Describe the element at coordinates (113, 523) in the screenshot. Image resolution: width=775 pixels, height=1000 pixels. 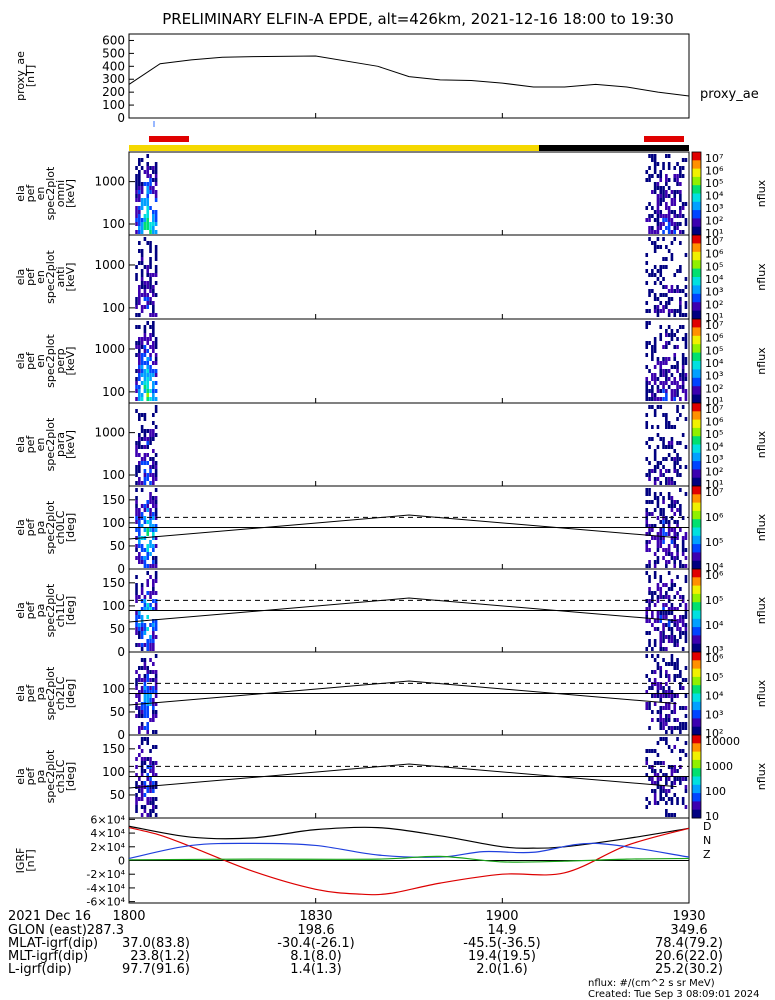
I see `ytick-label: 100` at that location.